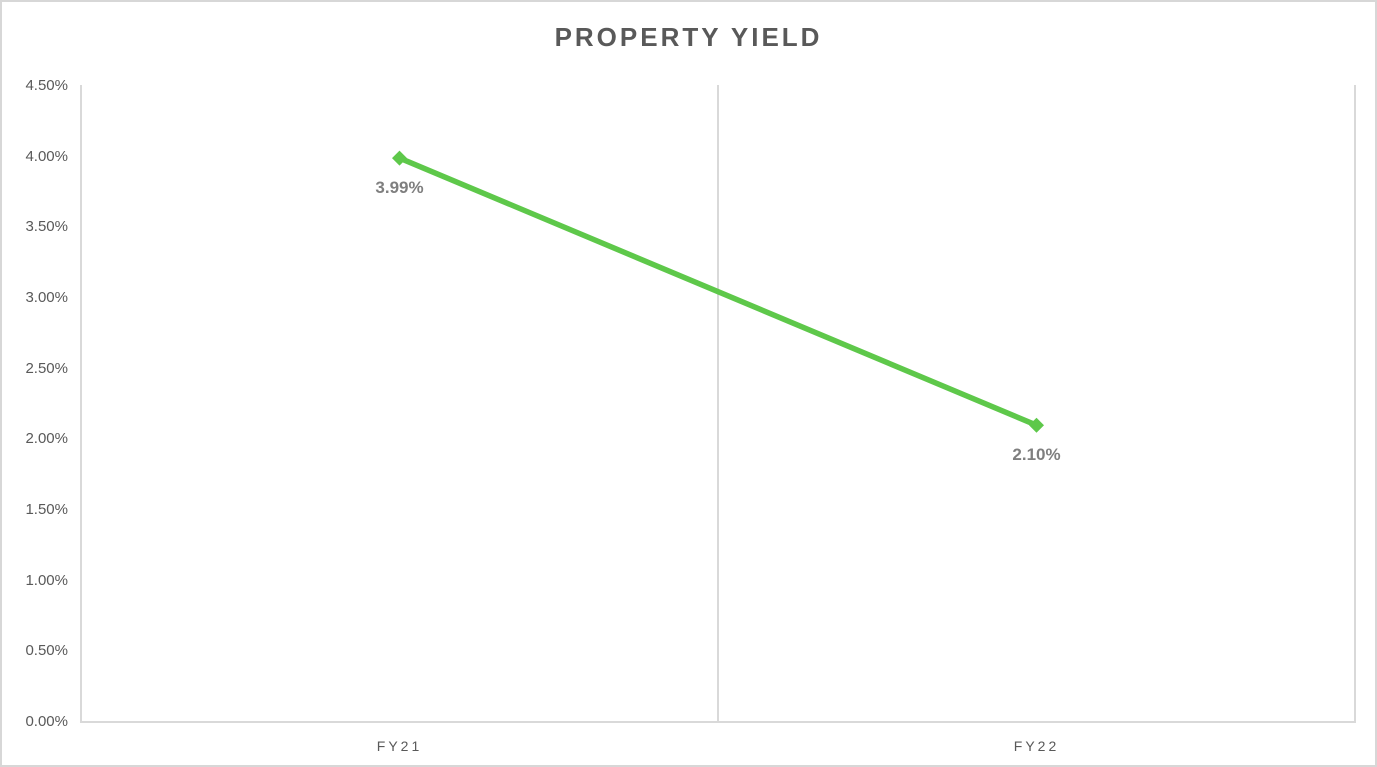  I want to click on y-tick-label: 0.50%, so click(46, 651).